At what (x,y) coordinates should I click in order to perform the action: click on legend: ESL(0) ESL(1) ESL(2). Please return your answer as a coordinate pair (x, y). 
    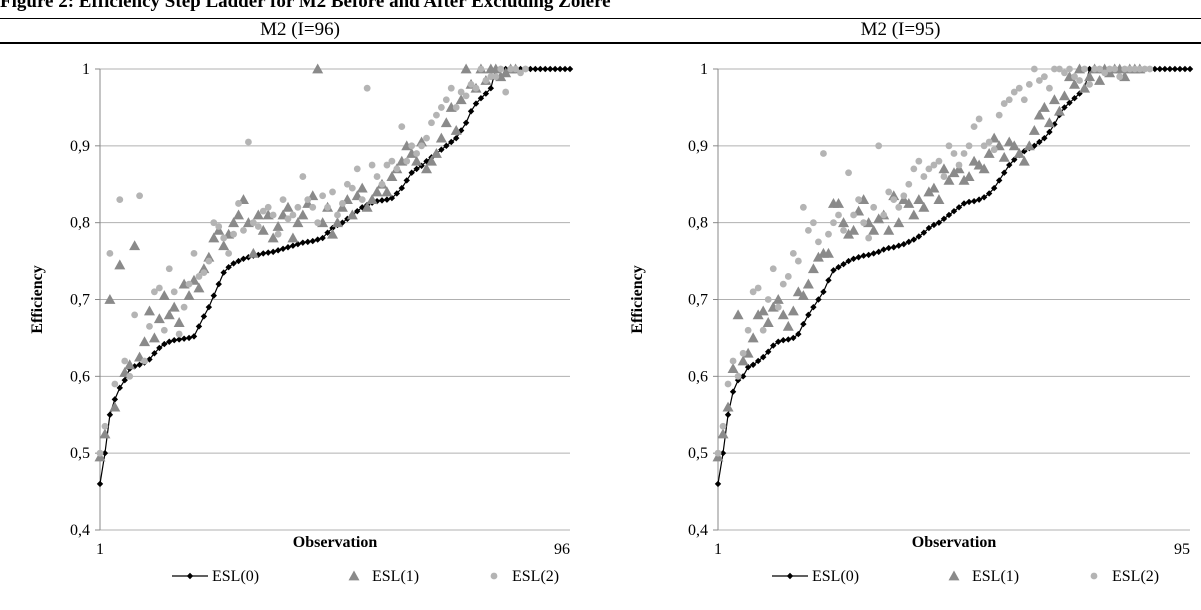
    Looking at the image, I should click on (965, 576).